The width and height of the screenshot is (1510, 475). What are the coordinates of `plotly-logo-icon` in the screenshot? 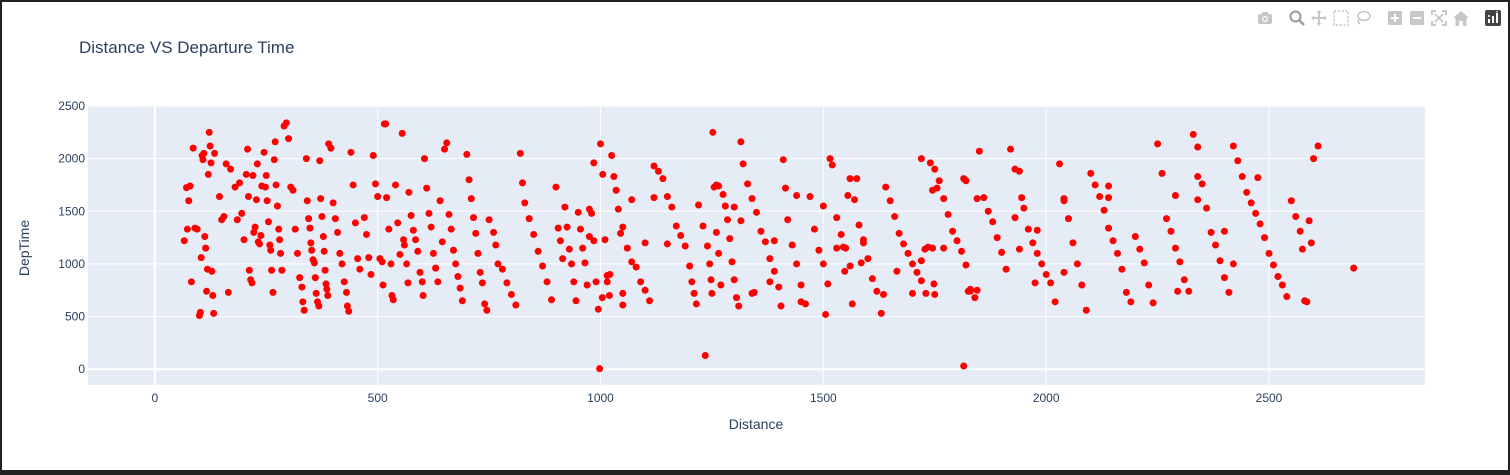 It's located at (1493, 18).